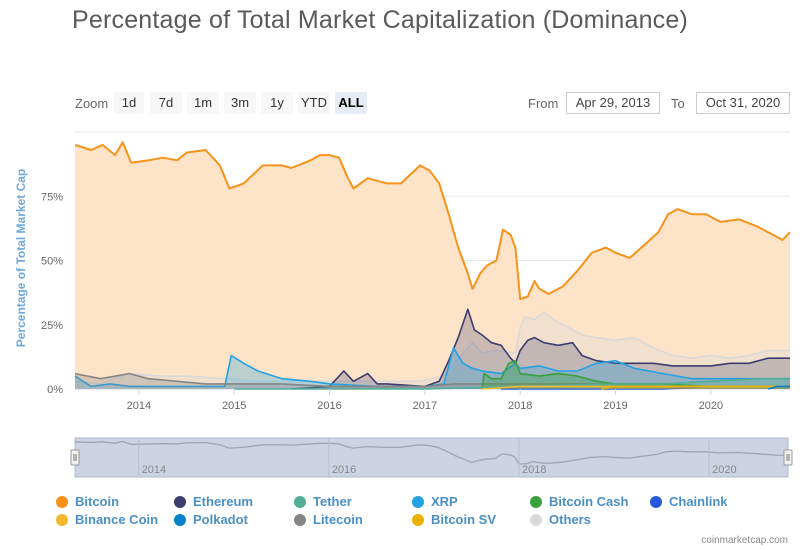 This screenshot has width=800, height=550. I want to click on legend-label: Litecoin, so click(338, 519).